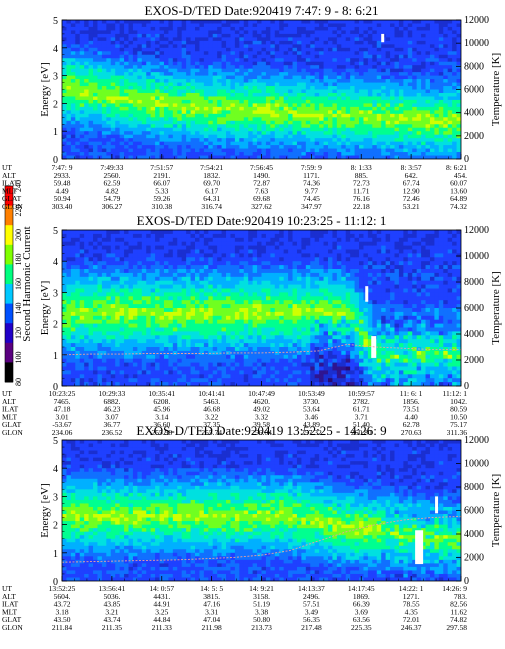 This screenshot has height=649, width=505. Describe the element at coordinates (261, 183) in the screenshot. I see `table-cell: 72.87` at that location.